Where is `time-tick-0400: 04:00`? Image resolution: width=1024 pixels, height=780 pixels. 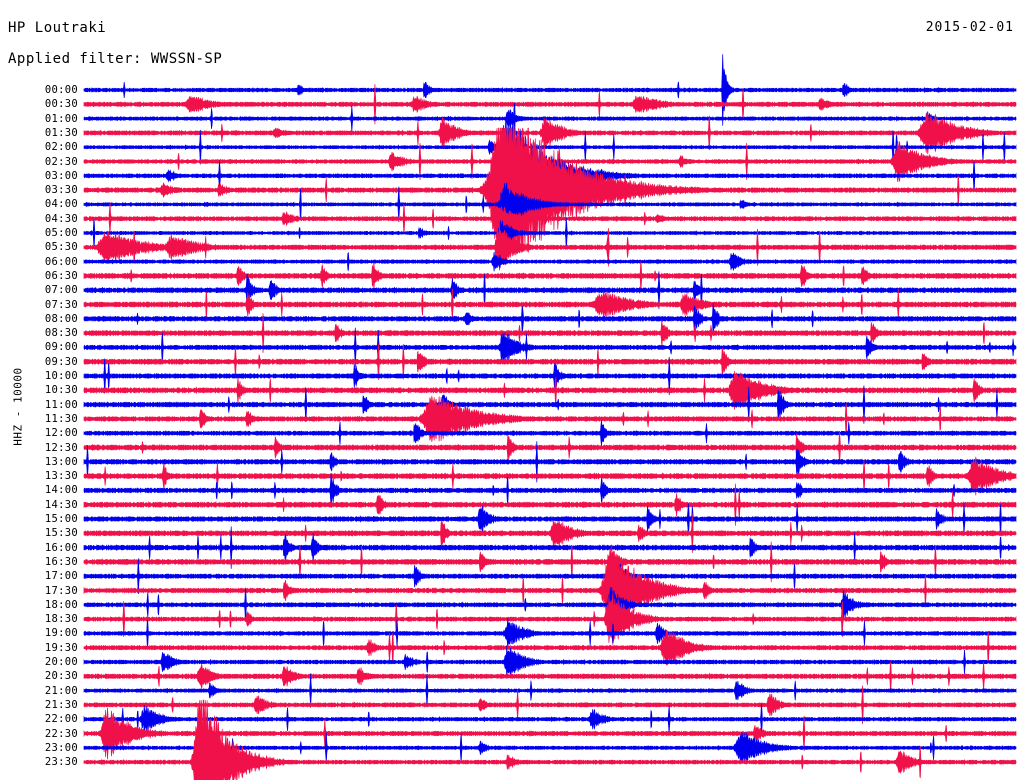
time-tick-0400: 04:00 is located at coordinates (61, 204).